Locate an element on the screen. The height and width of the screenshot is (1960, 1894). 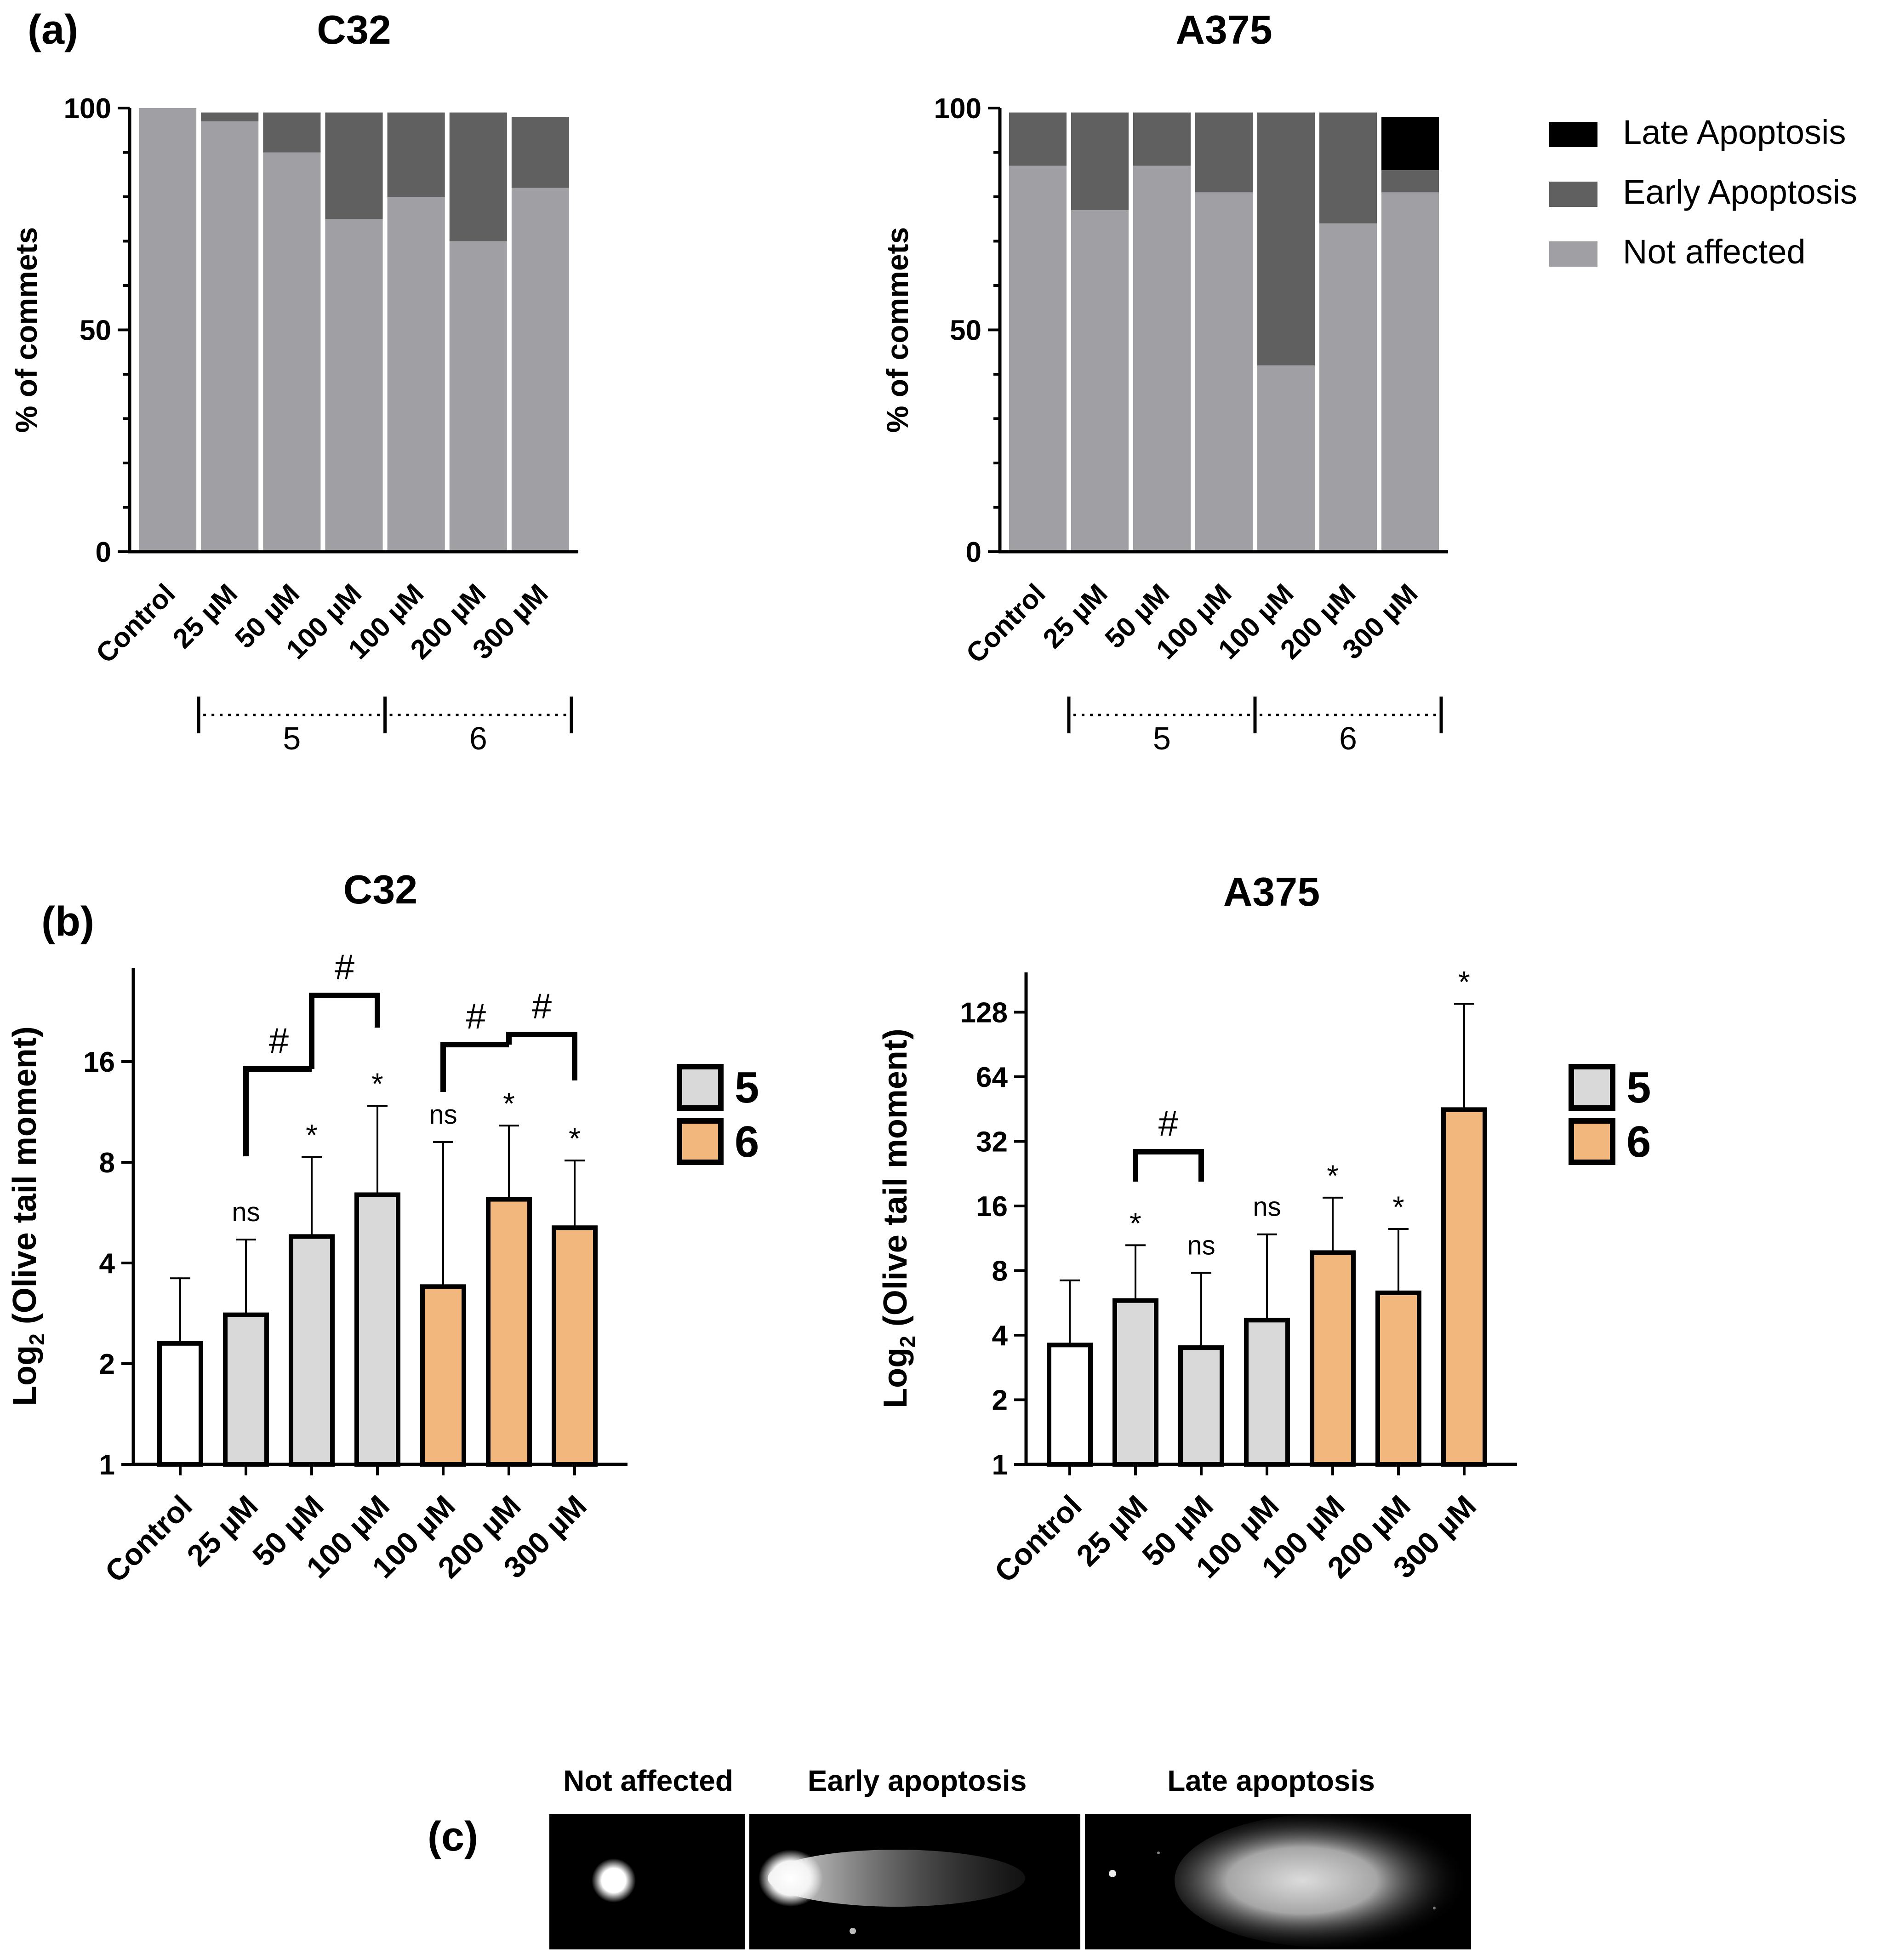
comet-label-late: Late apoptosis is located at coordinates (1271, 1780).